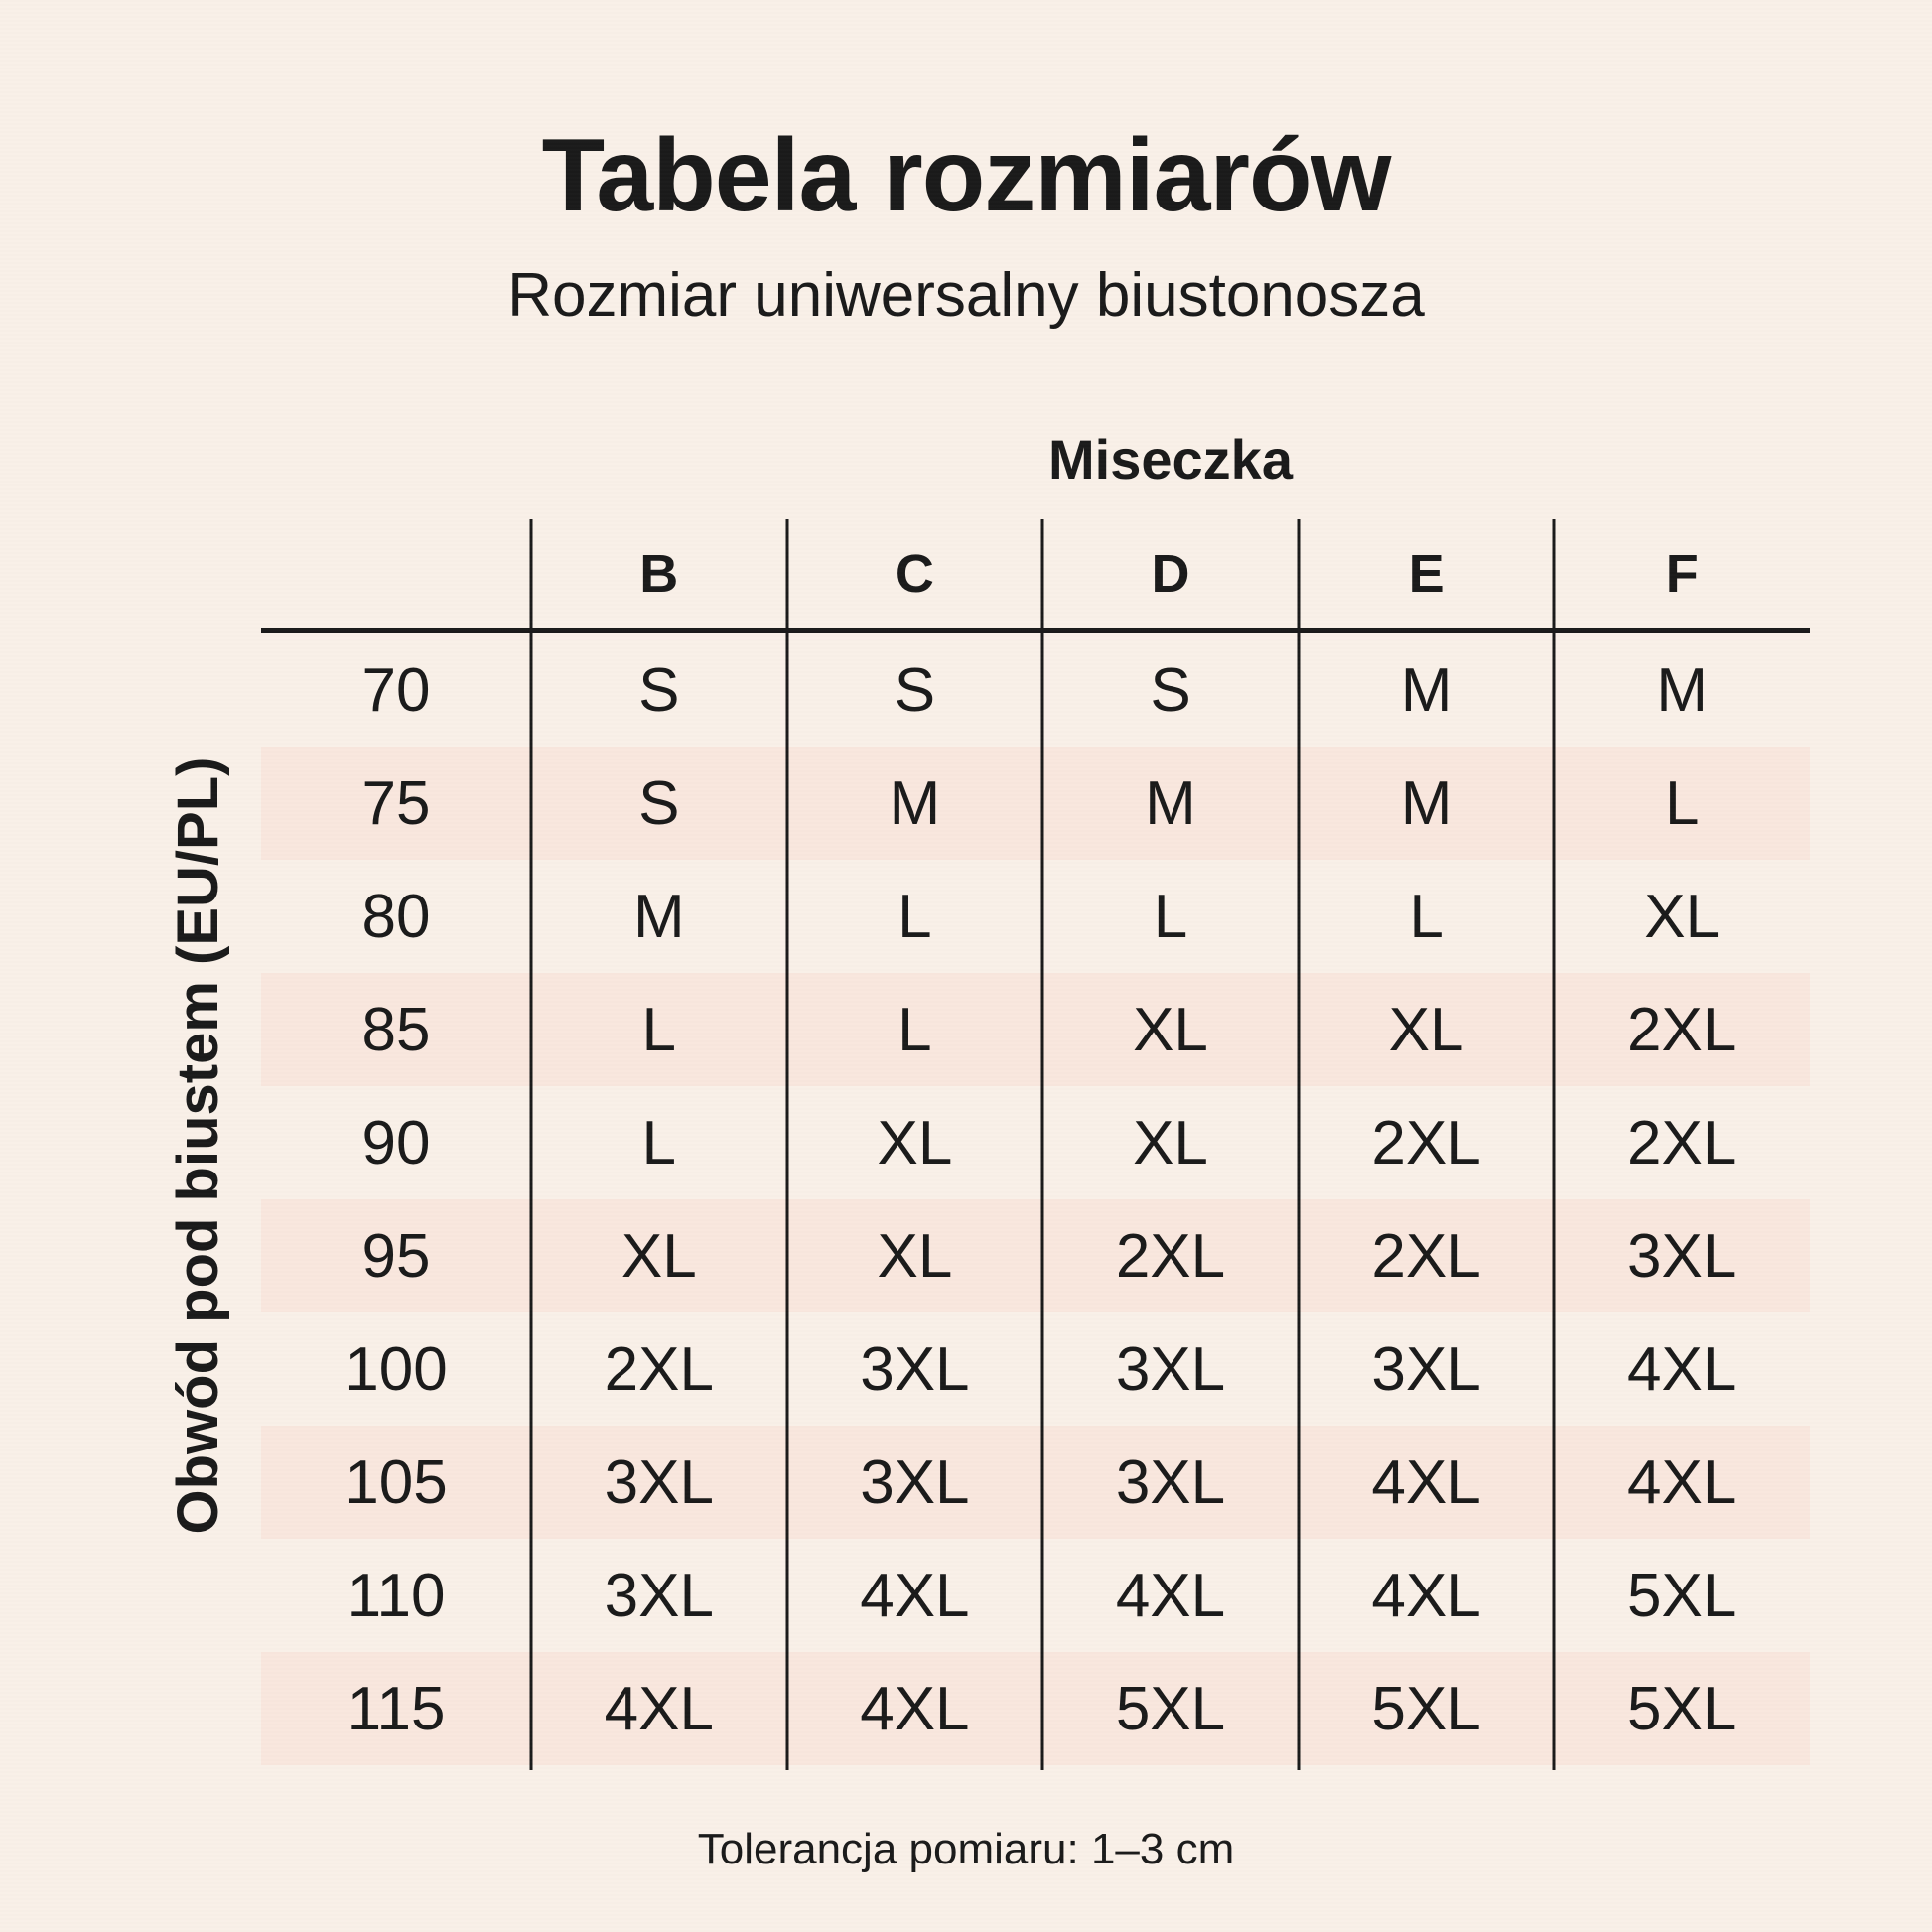 The image size is (1932, 1932). What do you see at coordinates (1035, 576) in the screenshot?
I see `table-header-row: B C D E F` at bounding box center [1035, 576].